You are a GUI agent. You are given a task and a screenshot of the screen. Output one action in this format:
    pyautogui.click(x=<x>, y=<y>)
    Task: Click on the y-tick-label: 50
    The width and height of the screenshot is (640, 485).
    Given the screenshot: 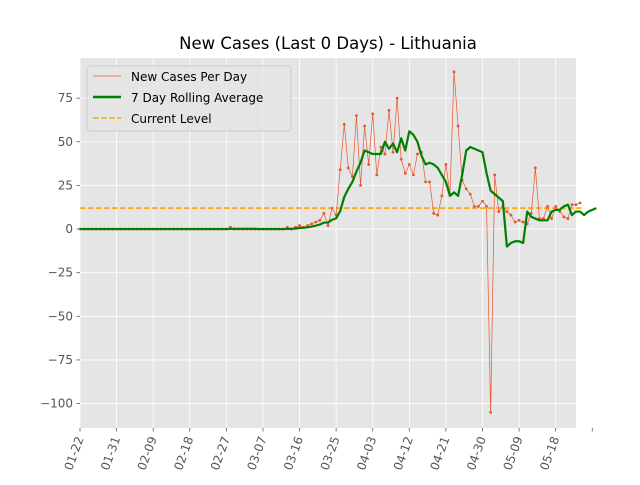 What is the action you would take?
    pyautogui.click(x=65, y=142)
    